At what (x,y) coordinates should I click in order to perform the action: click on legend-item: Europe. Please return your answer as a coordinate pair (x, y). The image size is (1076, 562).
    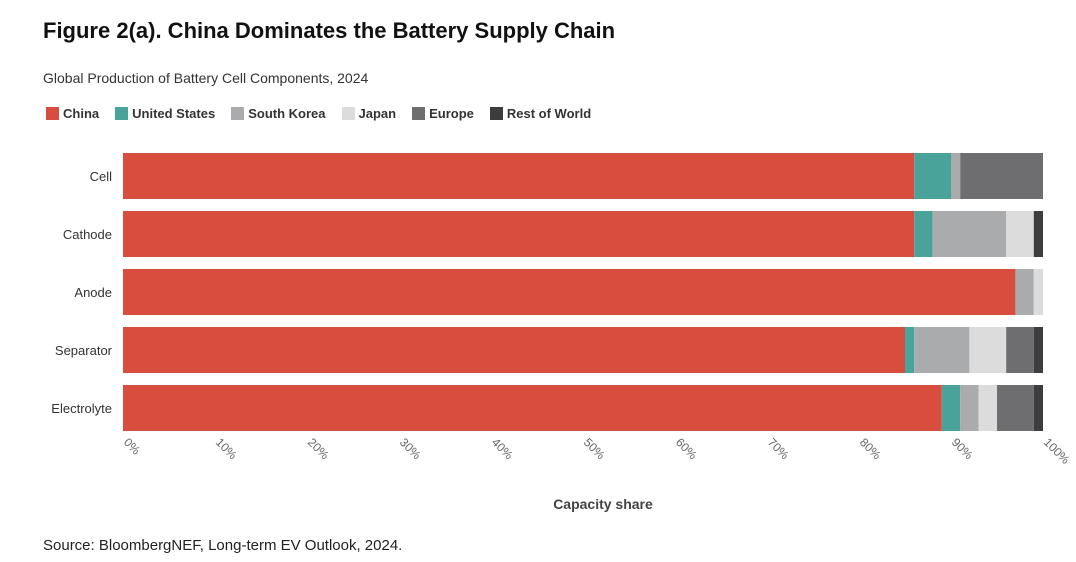
    Looking at the image, I should click on (443, 113).